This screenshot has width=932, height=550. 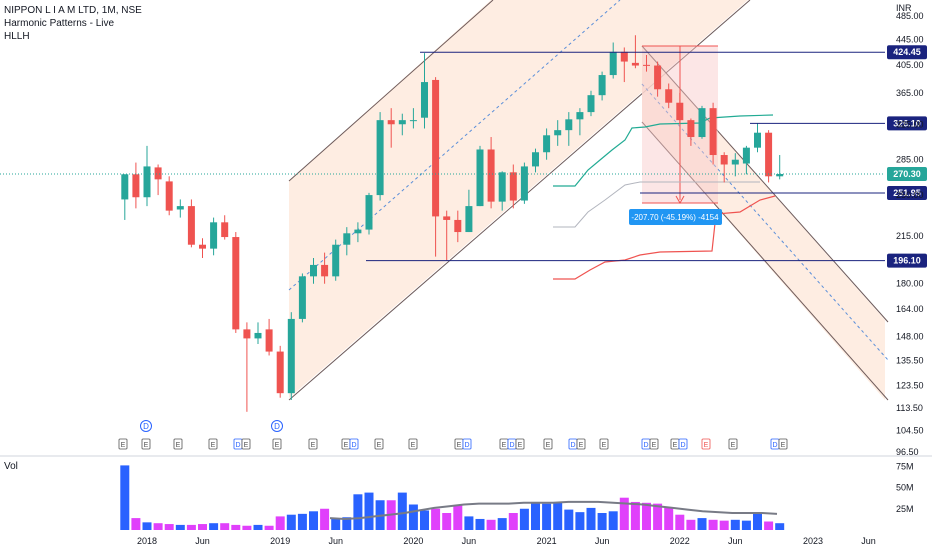 I want to click on descending-channel-median, so click(x=765, y=222).